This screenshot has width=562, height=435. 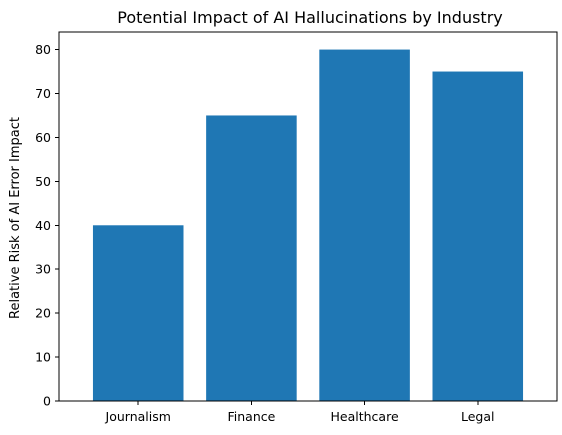 I want to click on y-tick-label: 80, so click(x=43, y=49).